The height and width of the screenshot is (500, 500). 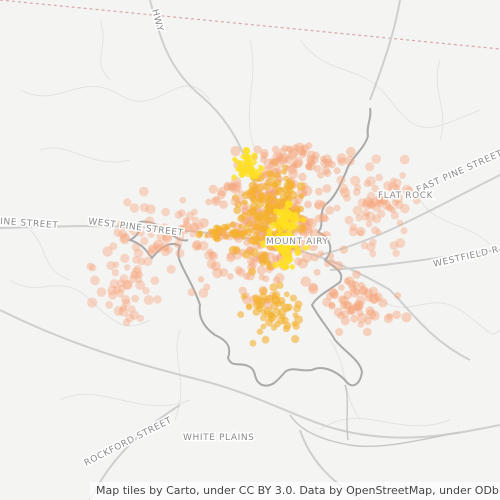 I want to click on label-mount-airy: MOUNT AIRY, so click(x=297, y=242).